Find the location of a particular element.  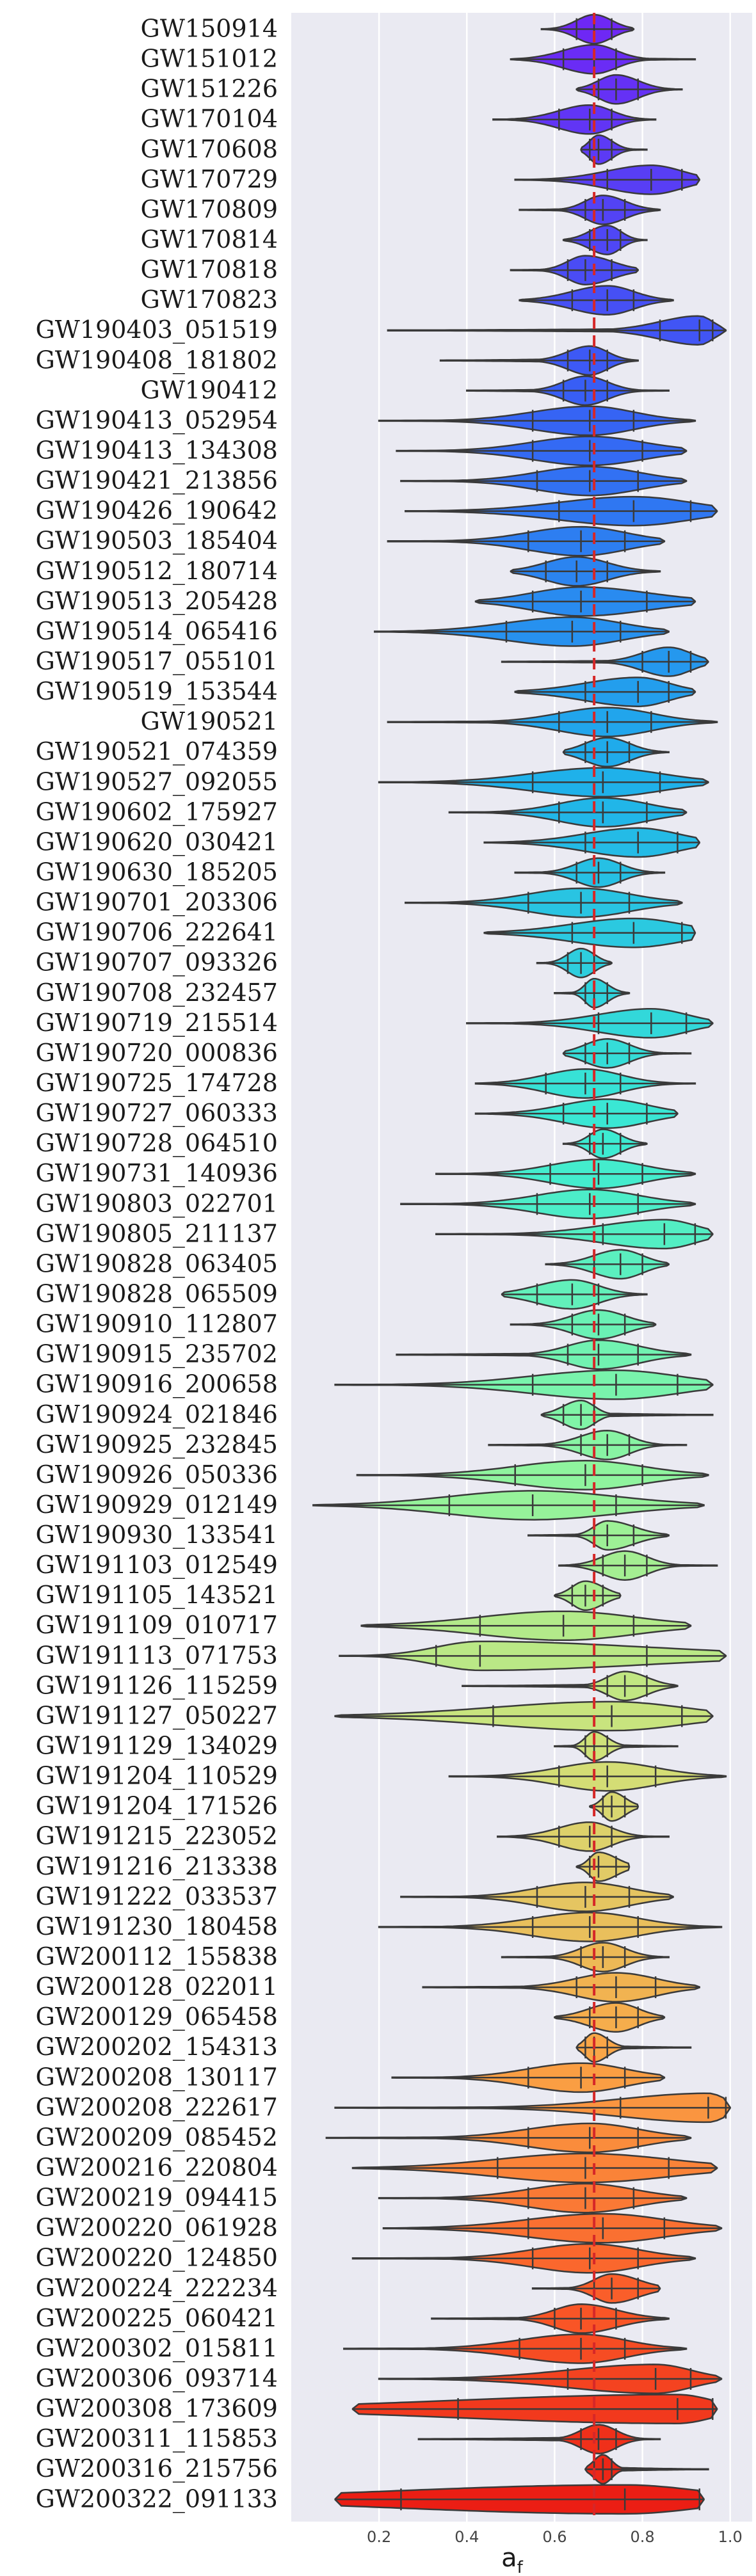

y-tick-label-GW190924_021846: GW190924_021846 is located at coordinates (156, 1414).